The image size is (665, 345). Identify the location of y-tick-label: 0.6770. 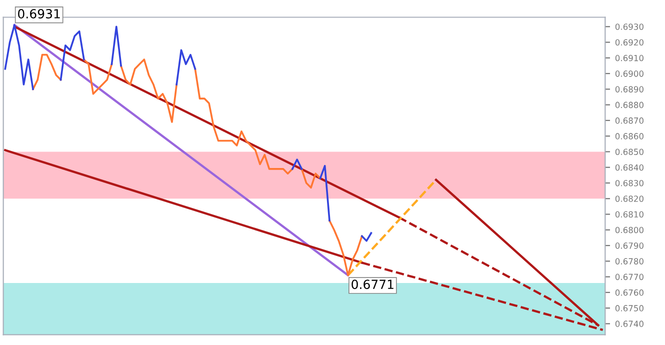
(629, 277).